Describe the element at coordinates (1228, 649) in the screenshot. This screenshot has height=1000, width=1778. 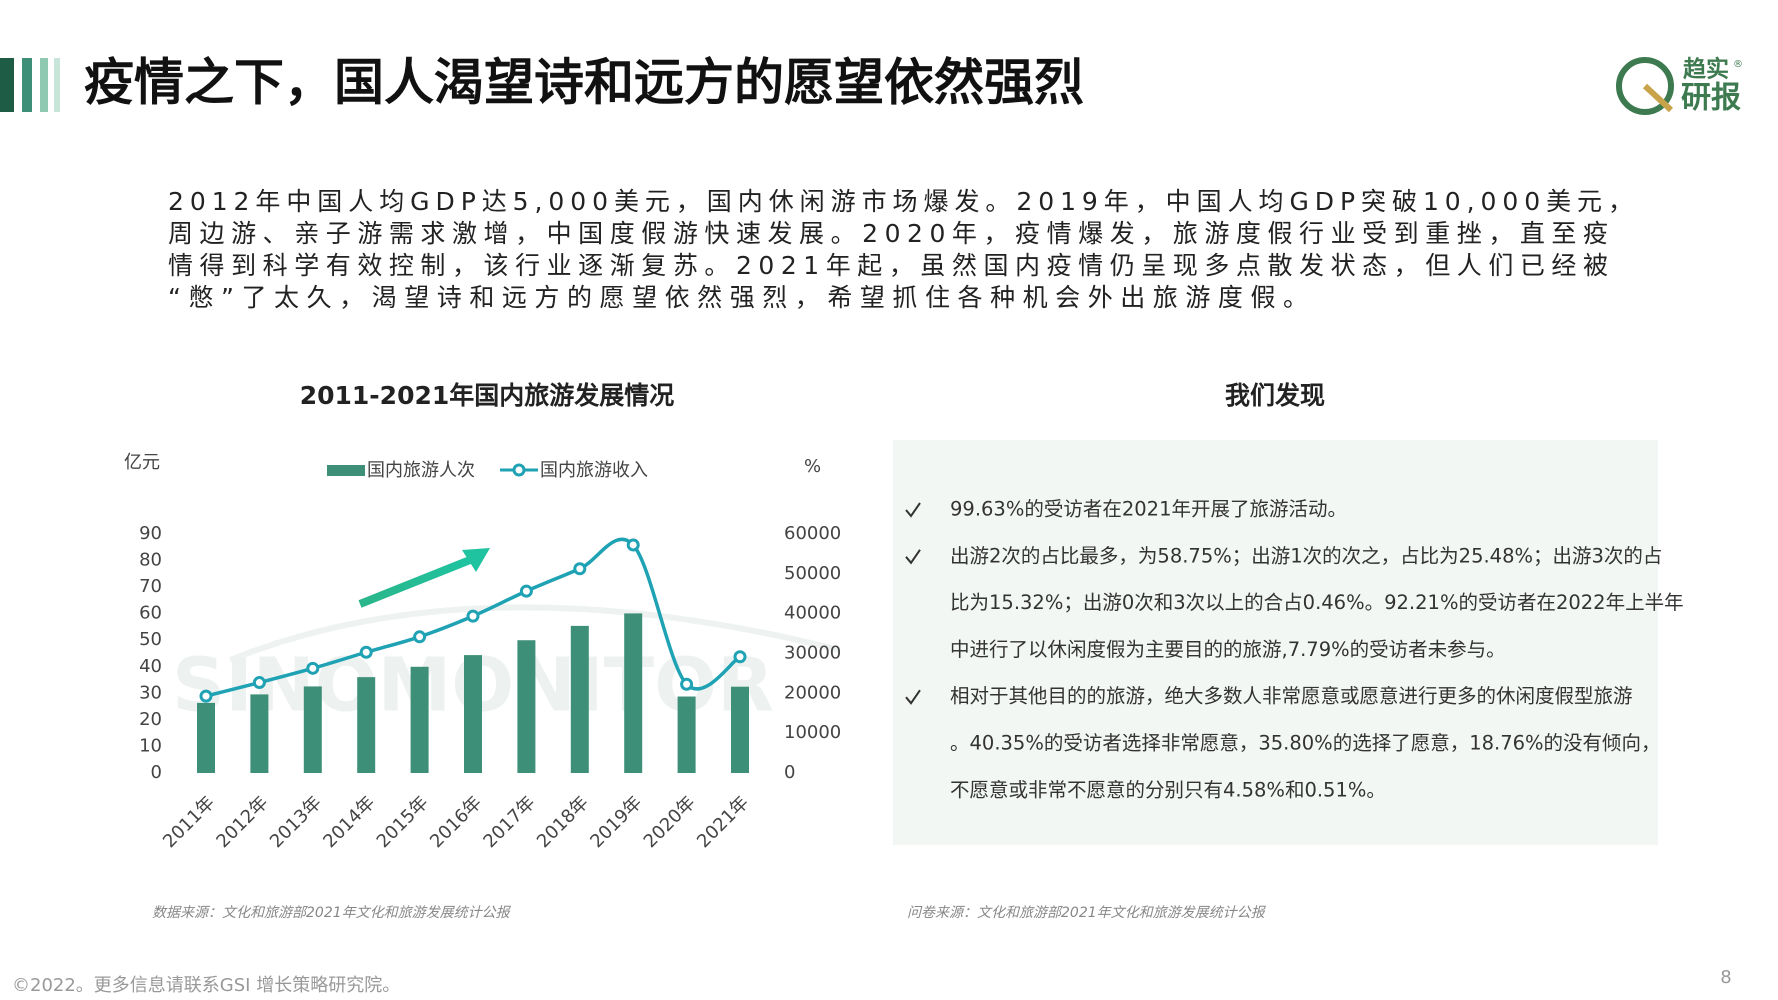
I see `finding-line: 中进行了以休闲度假为主要目的的旅游,7.79%的受访者未参与。` at that location.